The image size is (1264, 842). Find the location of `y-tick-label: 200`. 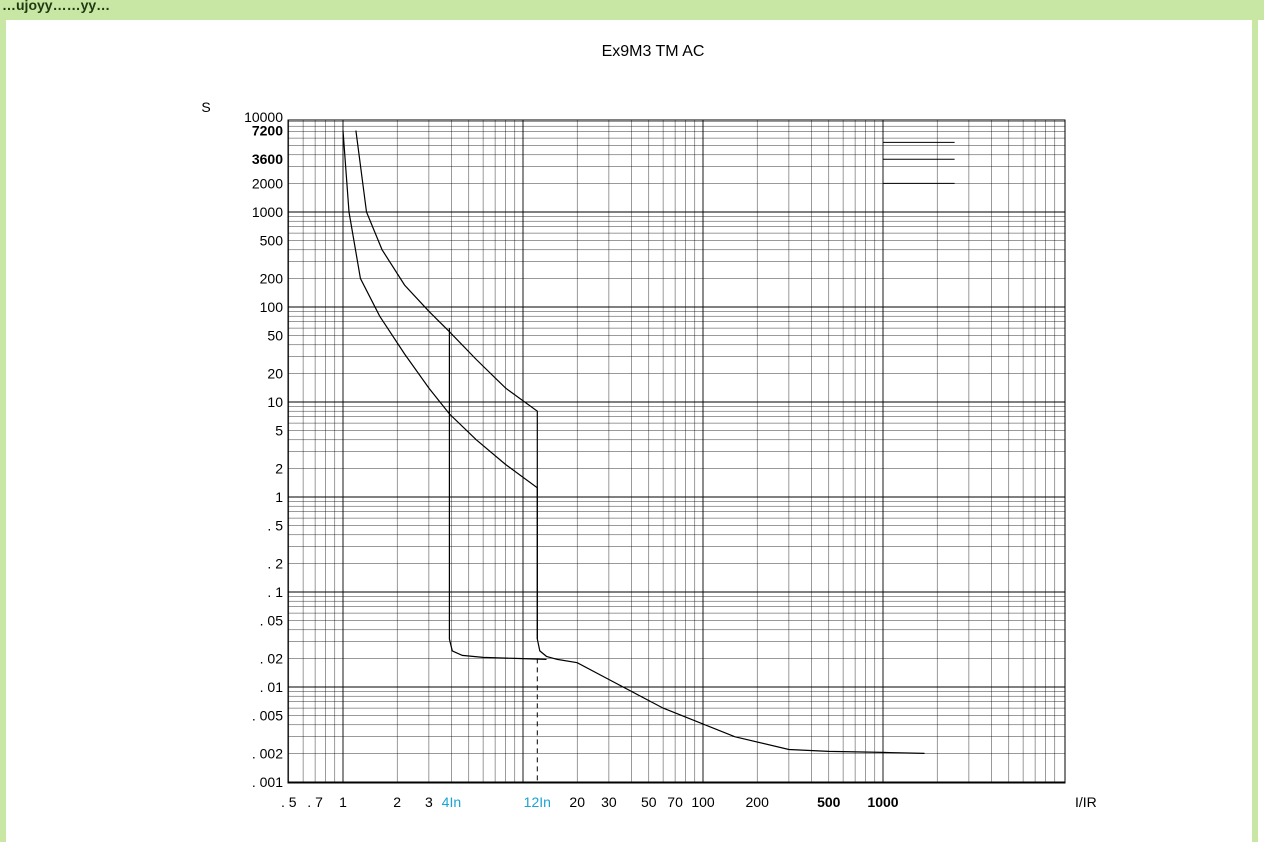

y-tick-label: 200 is located at coordinates (272, 278).